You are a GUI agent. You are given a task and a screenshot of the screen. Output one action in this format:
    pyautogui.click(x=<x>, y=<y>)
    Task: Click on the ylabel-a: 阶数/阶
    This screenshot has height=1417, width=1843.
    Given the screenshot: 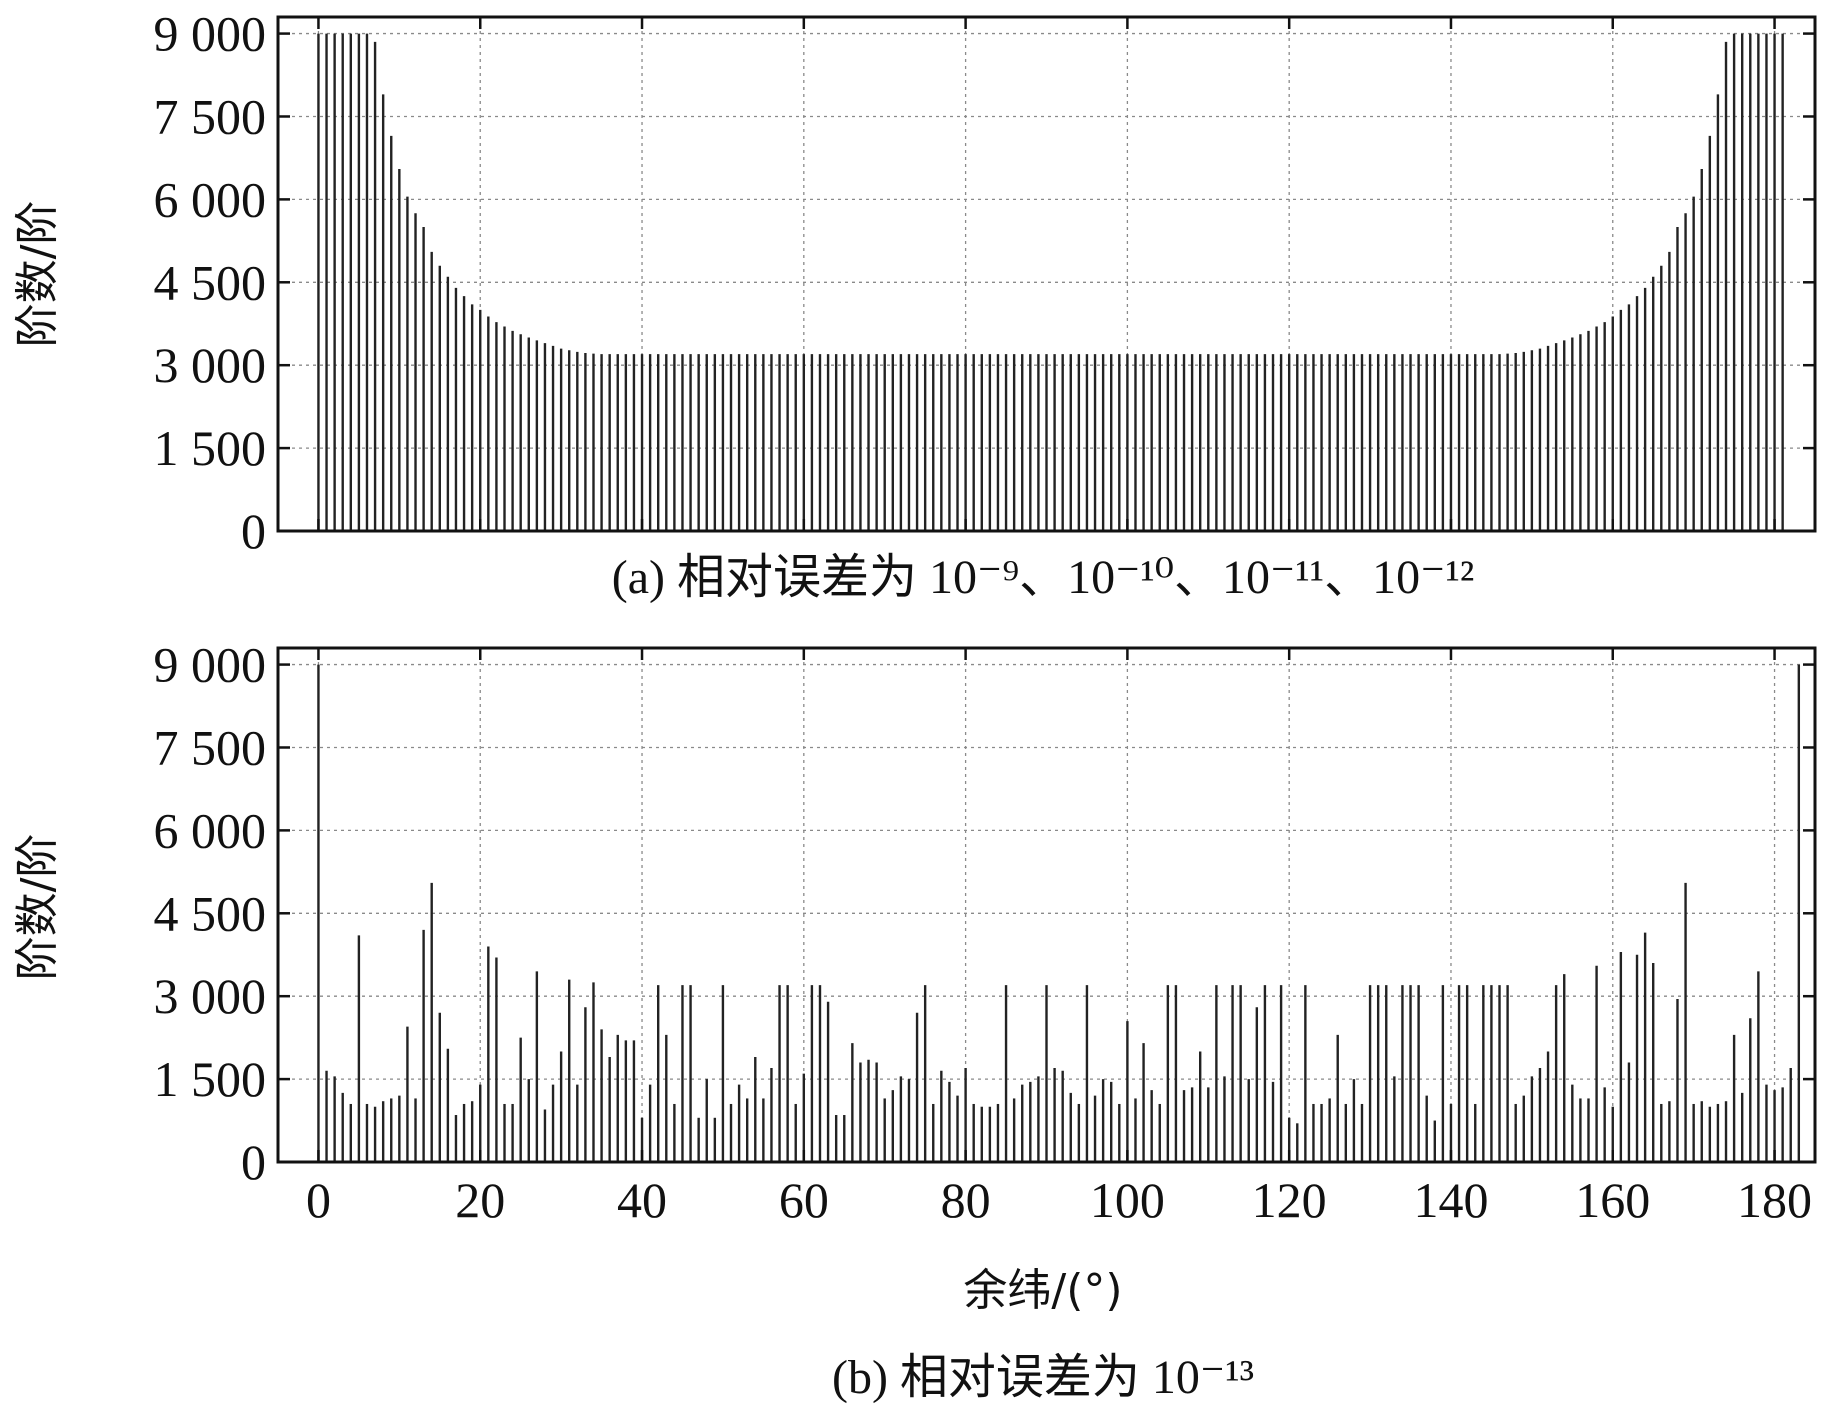 What is the action you would take?
    pyautogui.click(x=37, y=274)
    